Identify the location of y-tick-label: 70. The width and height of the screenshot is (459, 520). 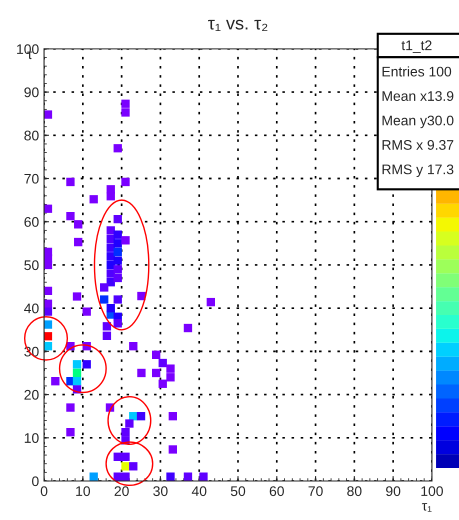
(31, 179).